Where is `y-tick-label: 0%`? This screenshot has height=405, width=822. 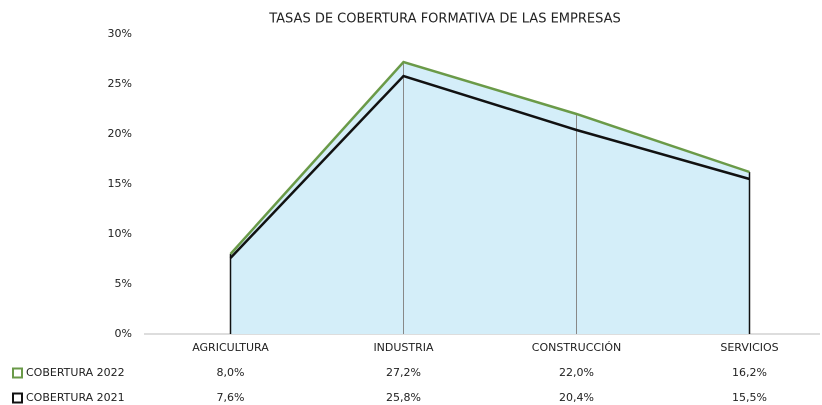 y-tick-label: 0% is located at coordinates (123, 333).